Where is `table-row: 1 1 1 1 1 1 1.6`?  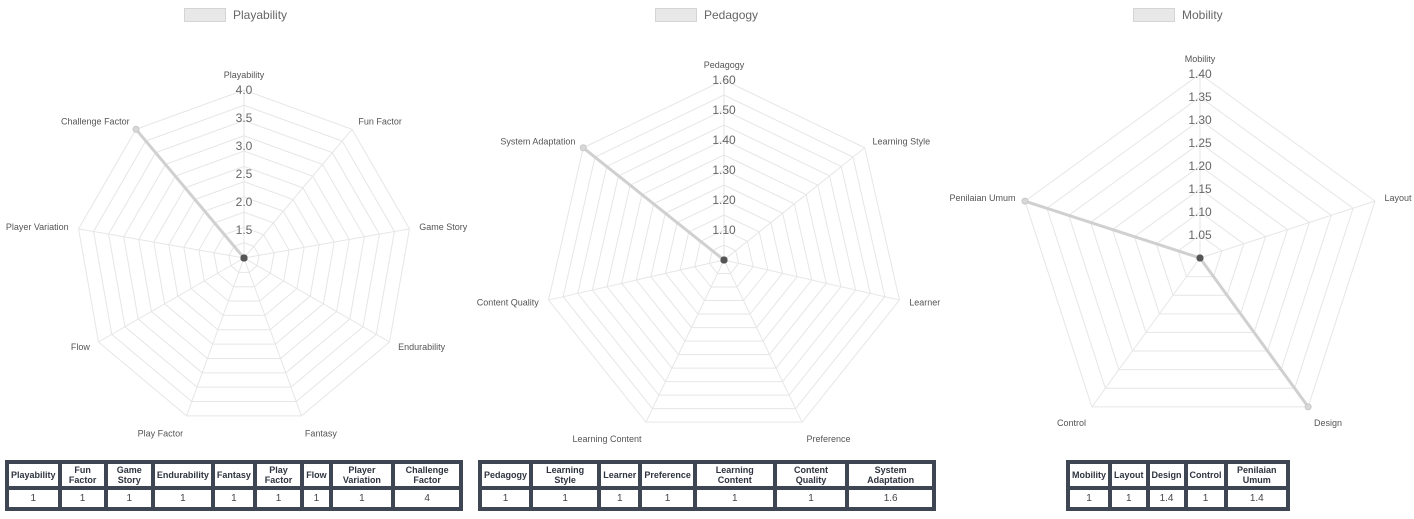
table-row: 1 1 1 1 1 1 1.6 is located at coordinates (707, 498).